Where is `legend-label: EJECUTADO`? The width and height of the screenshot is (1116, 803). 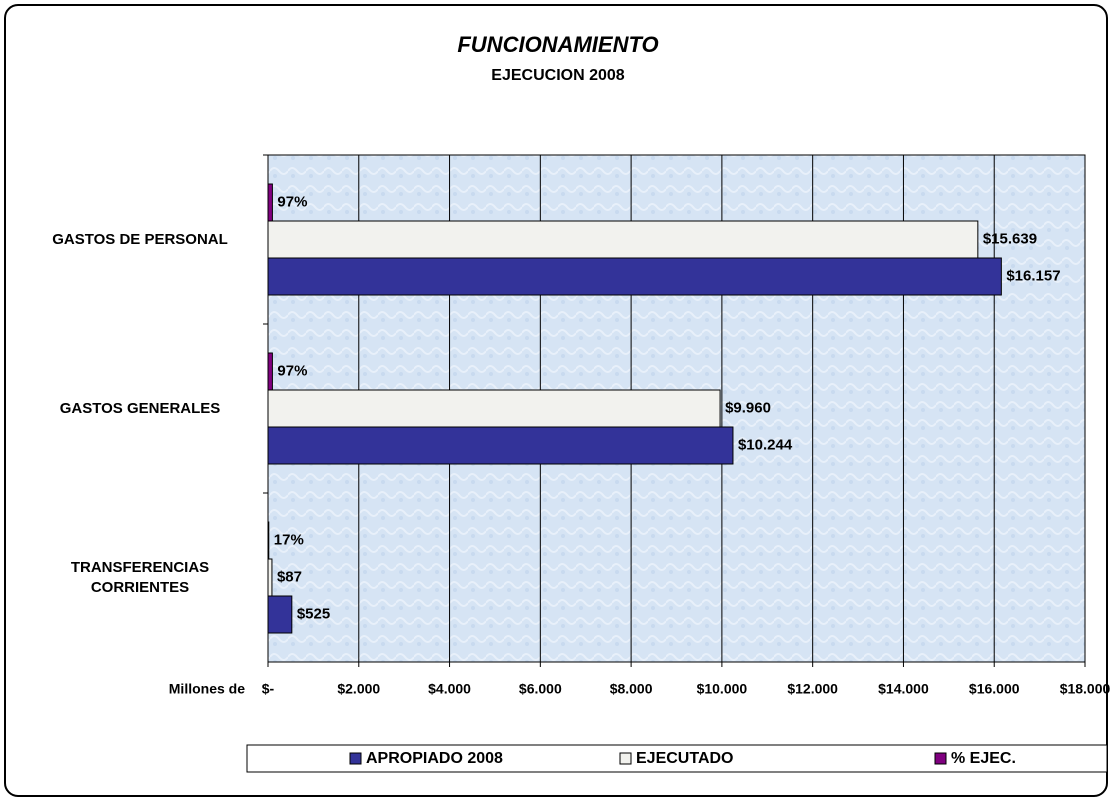 legend-label: EJECUTADO is located at coordinates (685, 758).